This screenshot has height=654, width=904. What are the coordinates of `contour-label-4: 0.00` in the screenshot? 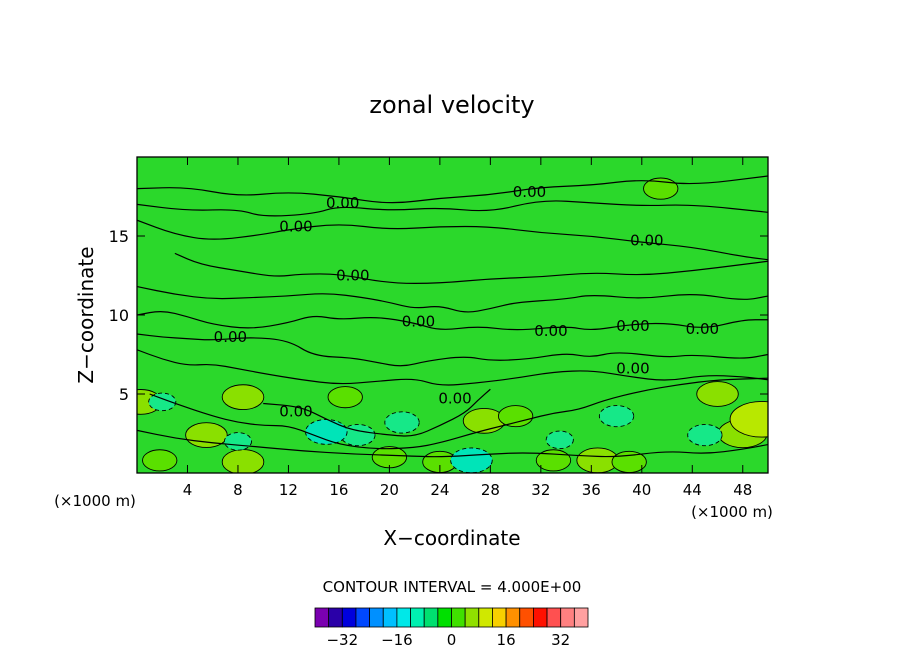 It's located at (352, 276).